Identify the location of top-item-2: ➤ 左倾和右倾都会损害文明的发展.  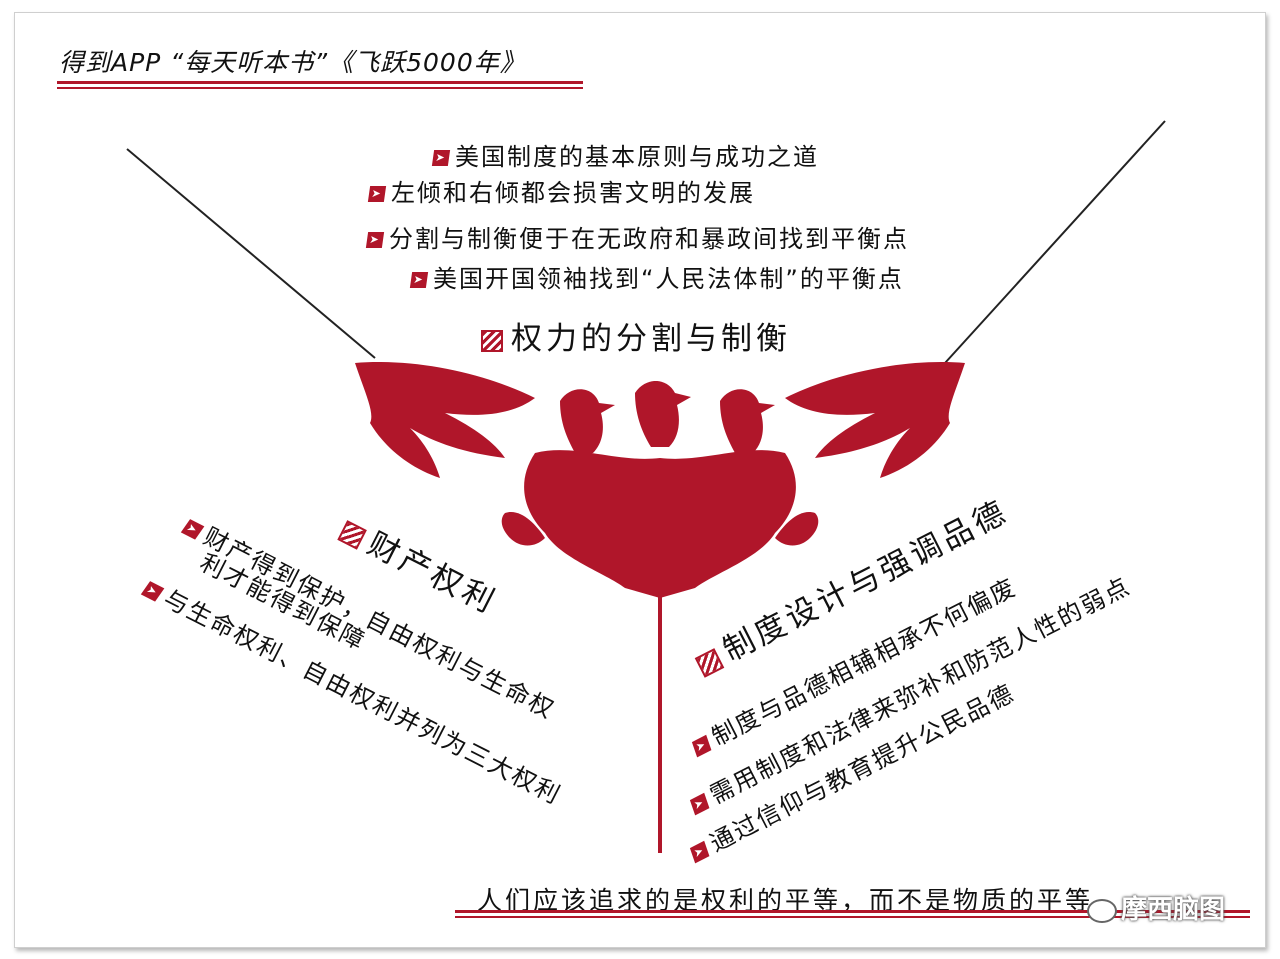
(561, 190).